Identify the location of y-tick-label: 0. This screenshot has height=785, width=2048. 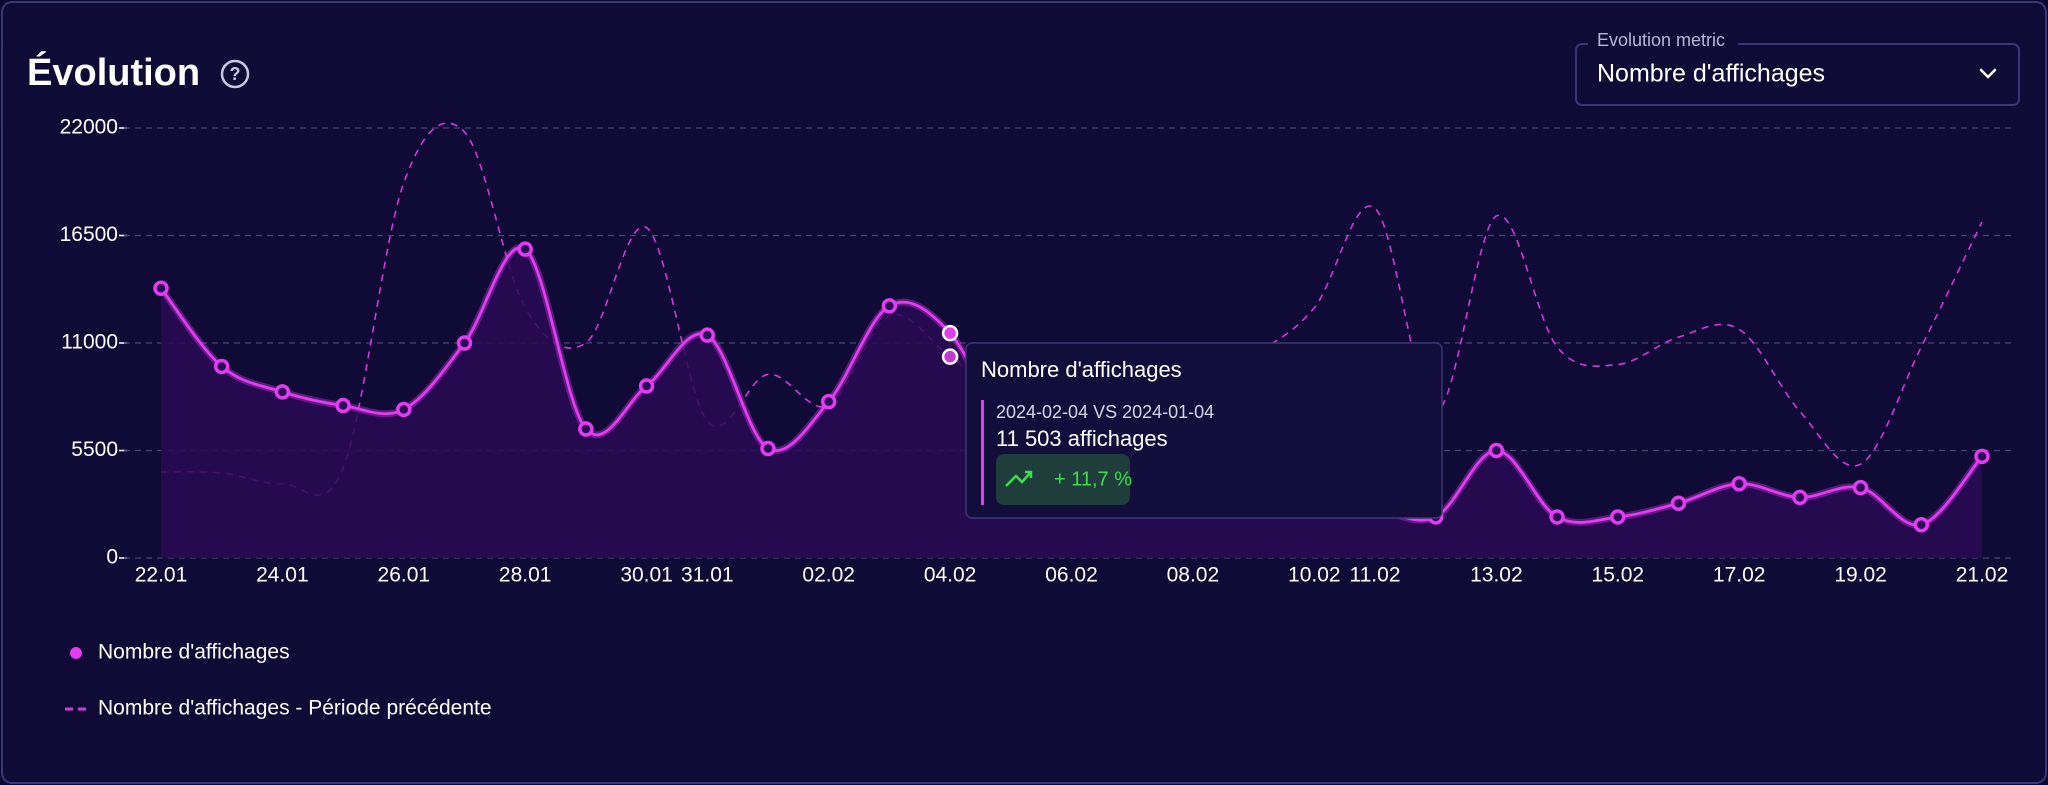
(112, 557).